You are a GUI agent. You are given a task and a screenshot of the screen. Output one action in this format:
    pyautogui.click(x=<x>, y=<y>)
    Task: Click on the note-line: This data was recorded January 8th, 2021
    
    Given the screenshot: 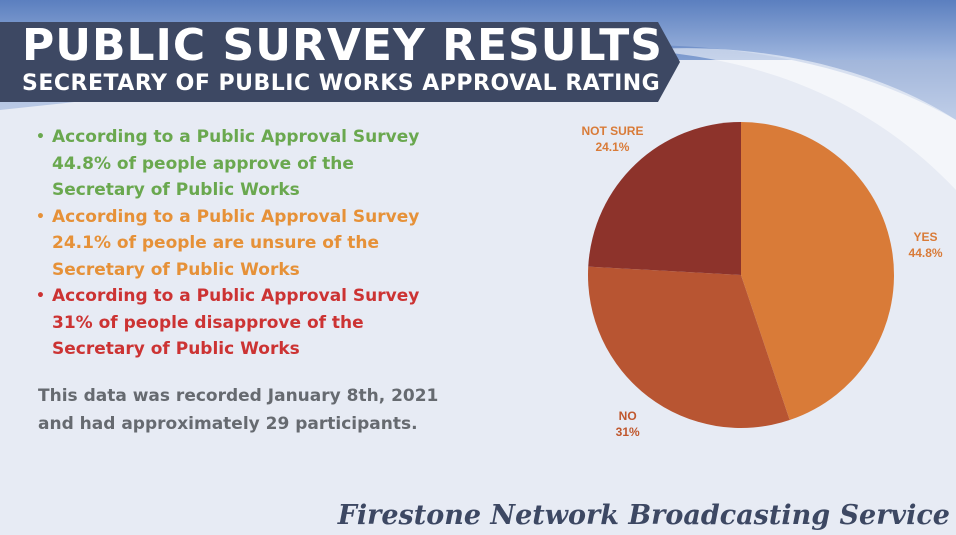 What is the action you would take?
    pyautogui.click(x=238, y=396)
    